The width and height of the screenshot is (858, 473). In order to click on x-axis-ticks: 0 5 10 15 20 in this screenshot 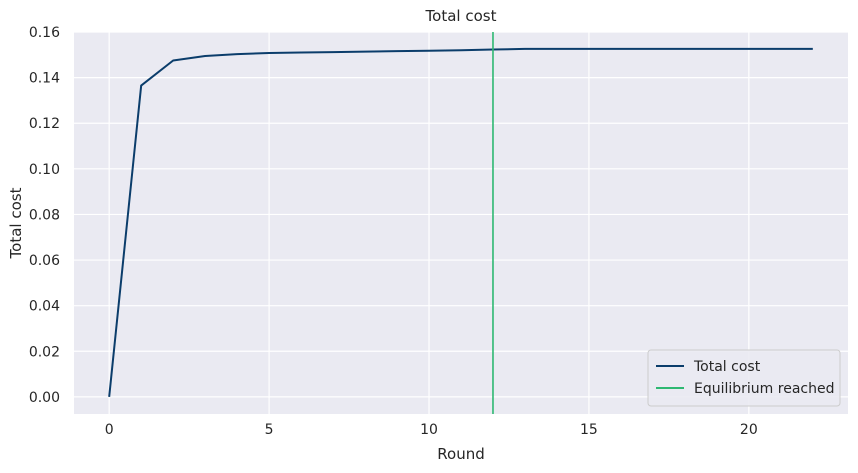, I will do `click(431, 430)`.